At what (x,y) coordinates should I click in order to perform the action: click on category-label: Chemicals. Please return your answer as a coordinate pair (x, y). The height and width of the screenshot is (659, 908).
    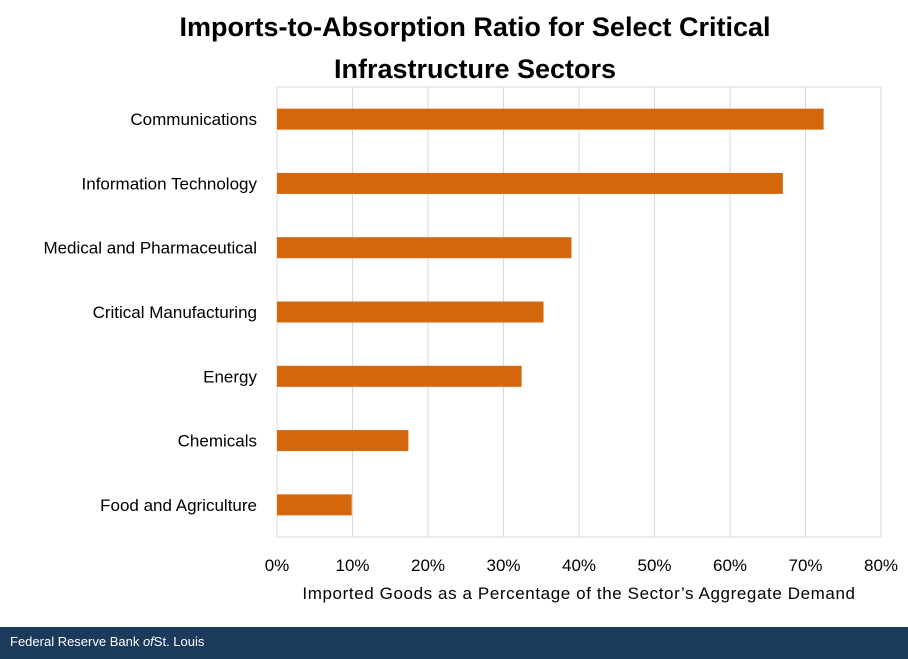
    Looking at the image, I should click on (217, 441).